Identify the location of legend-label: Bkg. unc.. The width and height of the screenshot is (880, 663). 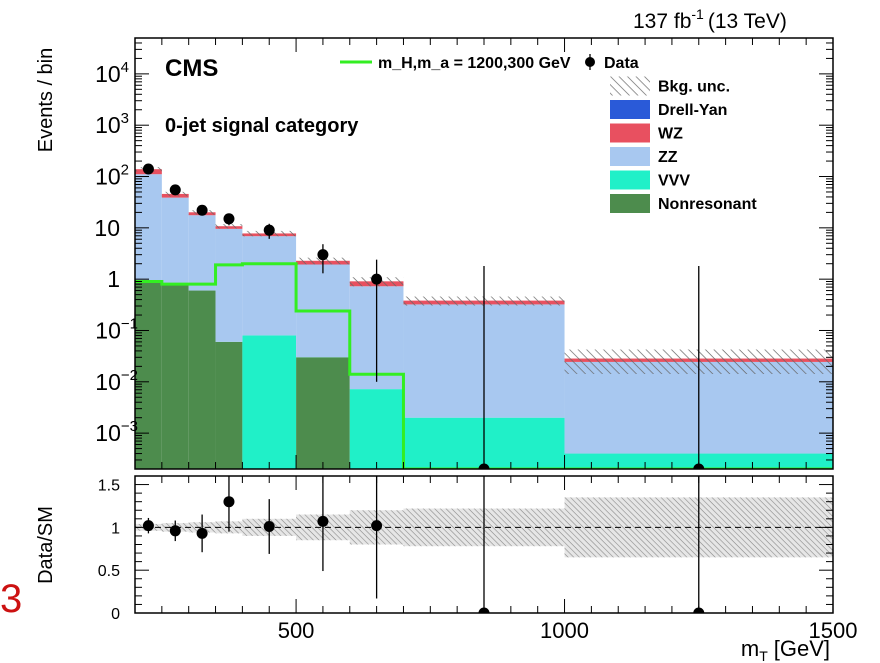
(694, 87).